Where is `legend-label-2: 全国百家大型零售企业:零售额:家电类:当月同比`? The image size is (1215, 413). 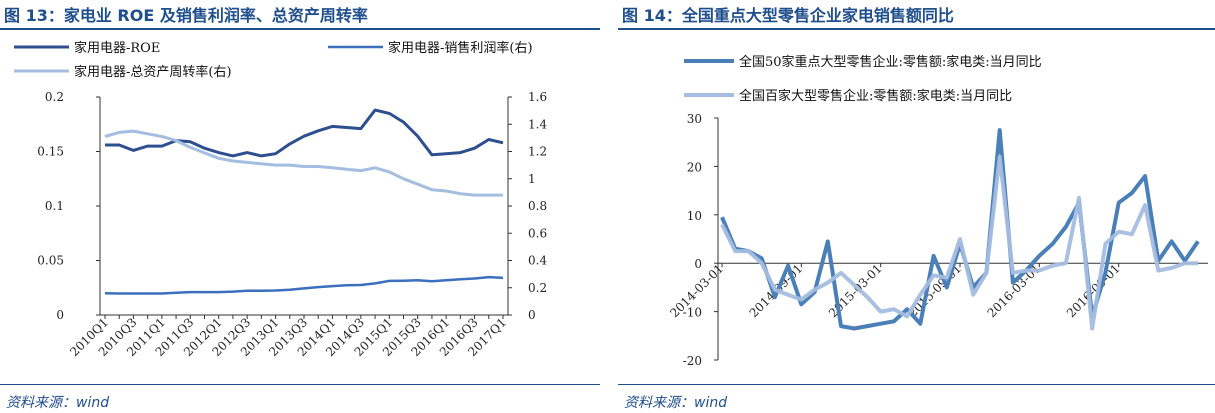 legend-label-2: 全国百家大型零售企业:零售额:家电类:当月同比 is located at coordinates (875, 96).